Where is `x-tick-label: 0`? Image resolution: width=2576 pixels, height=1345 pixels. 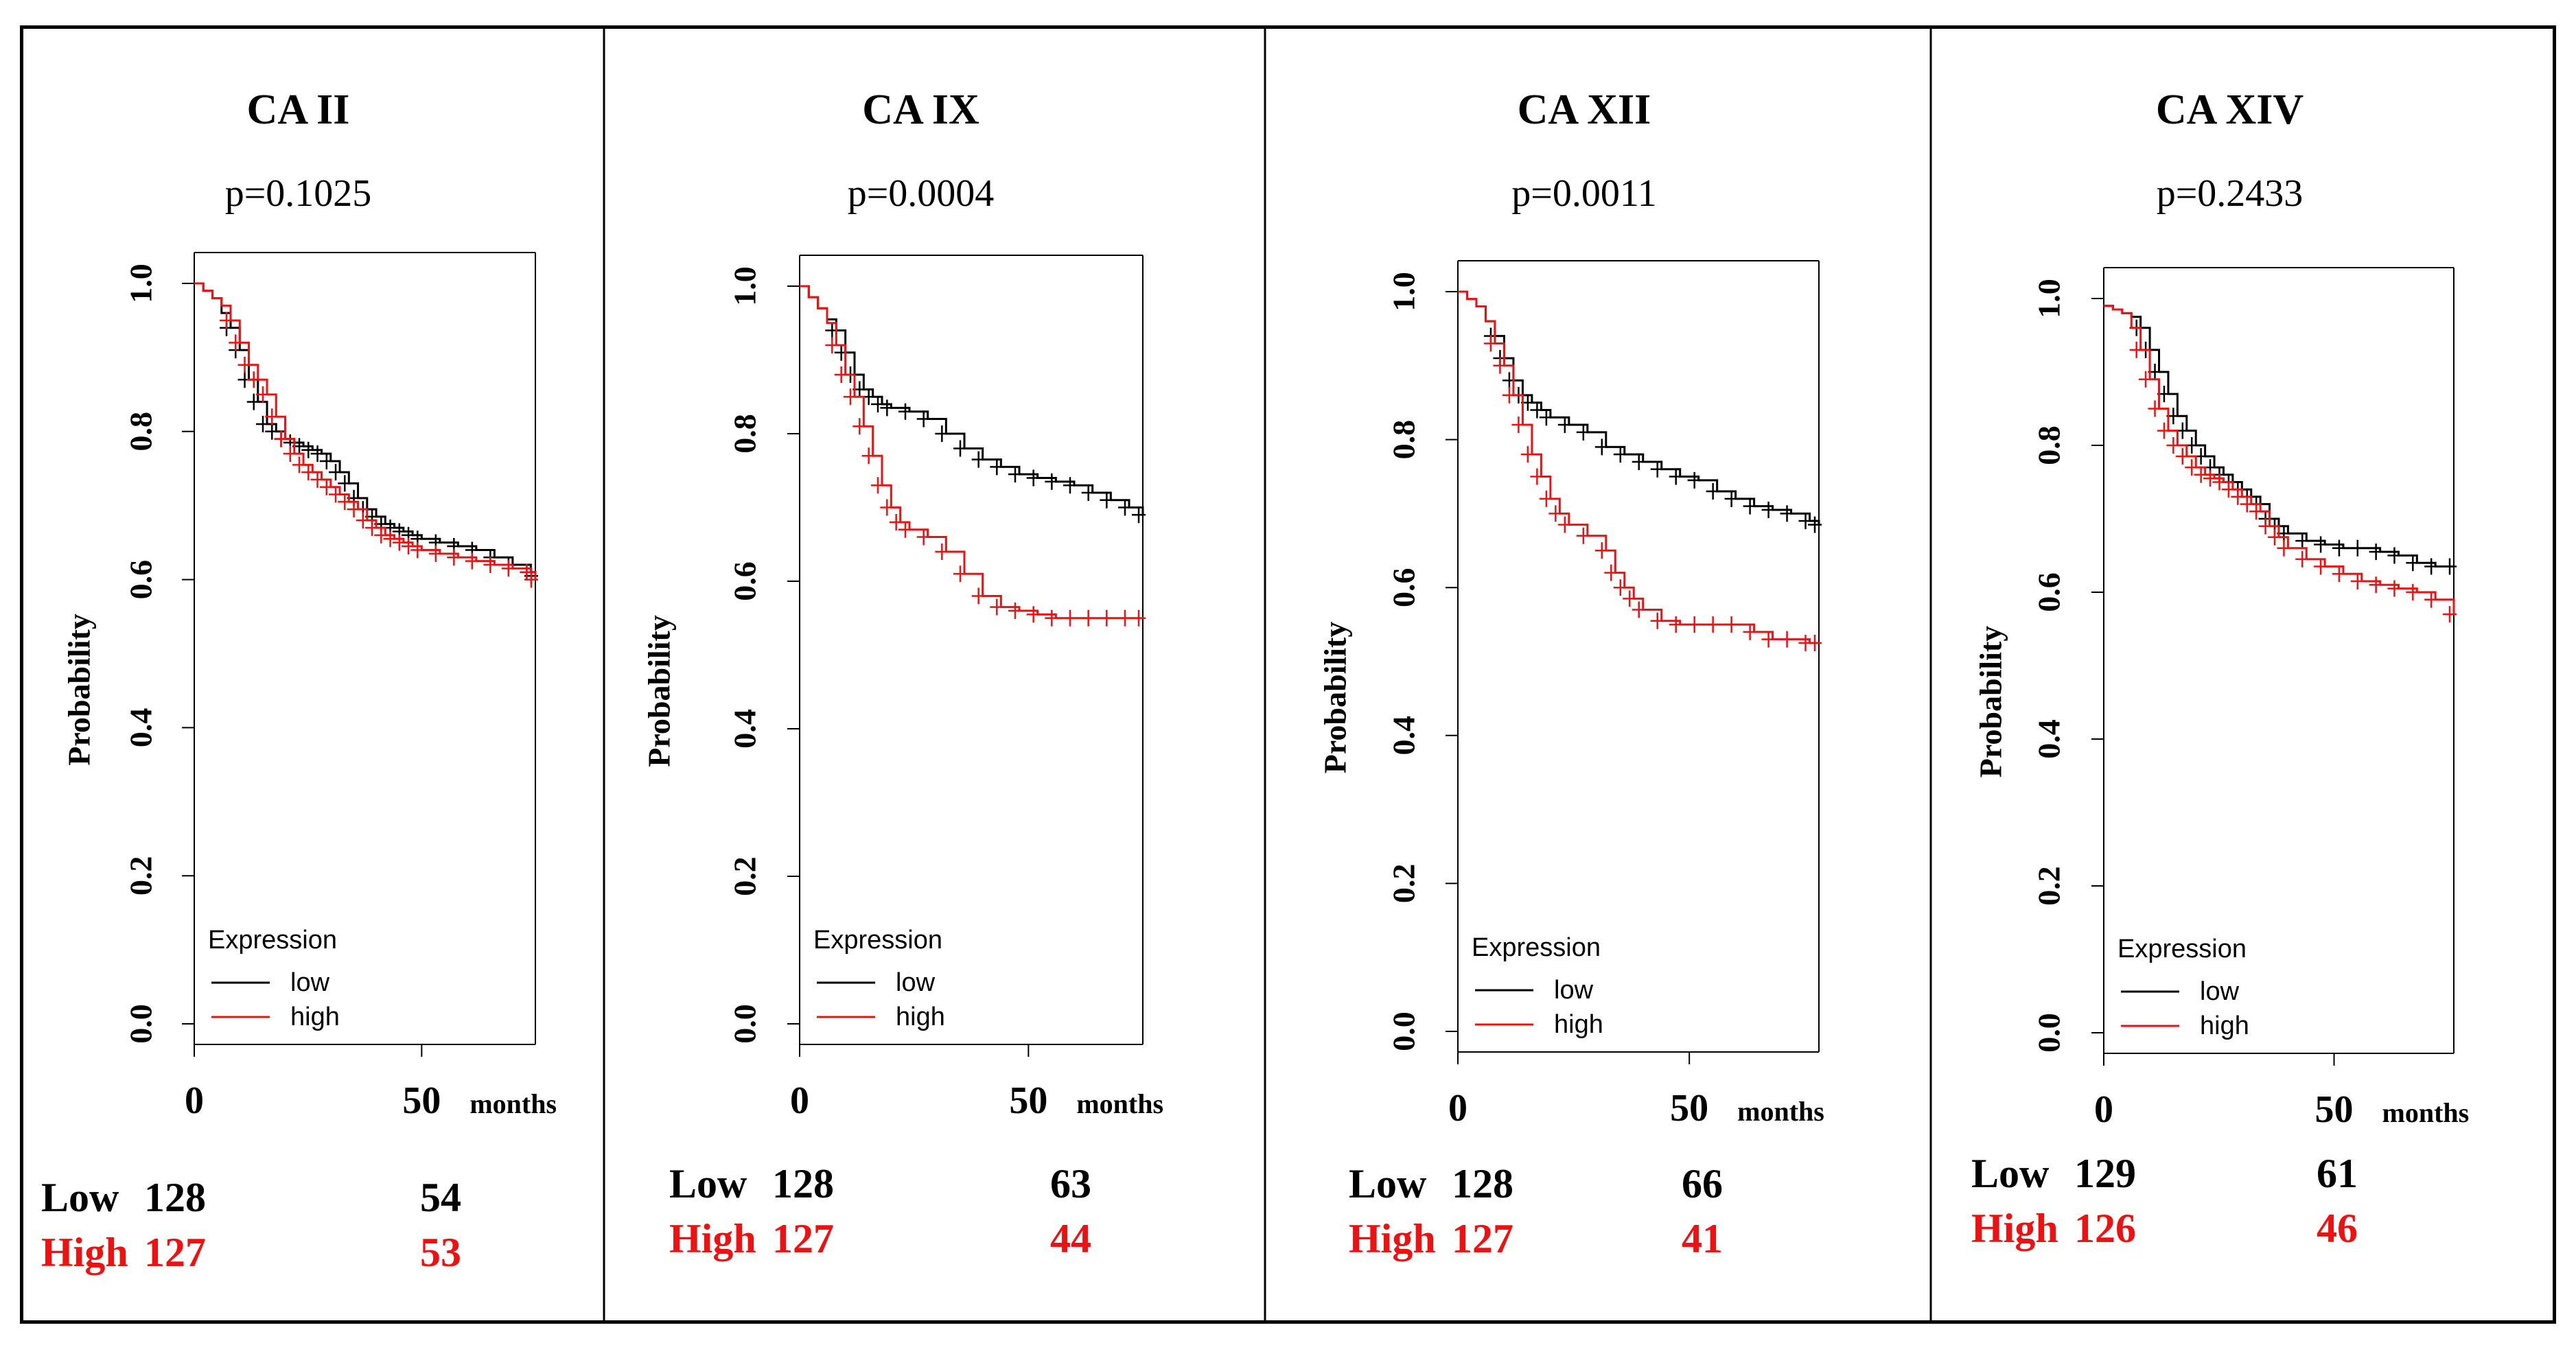
x-tick-label: 0 is located at coordinates (2103, 1109).